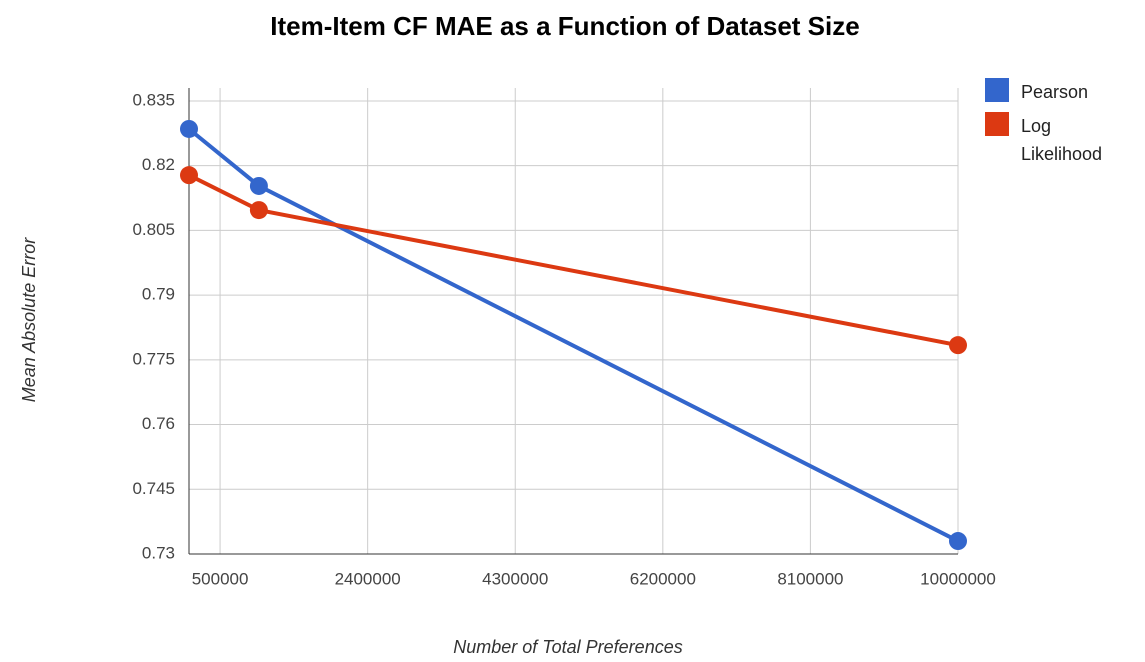 This screenshot has width=1145, height=662. What do you see at coordinates (158, 294) in the screenshot?
I see `y-tick-label: 0.79` at bounding box center [158, 294].